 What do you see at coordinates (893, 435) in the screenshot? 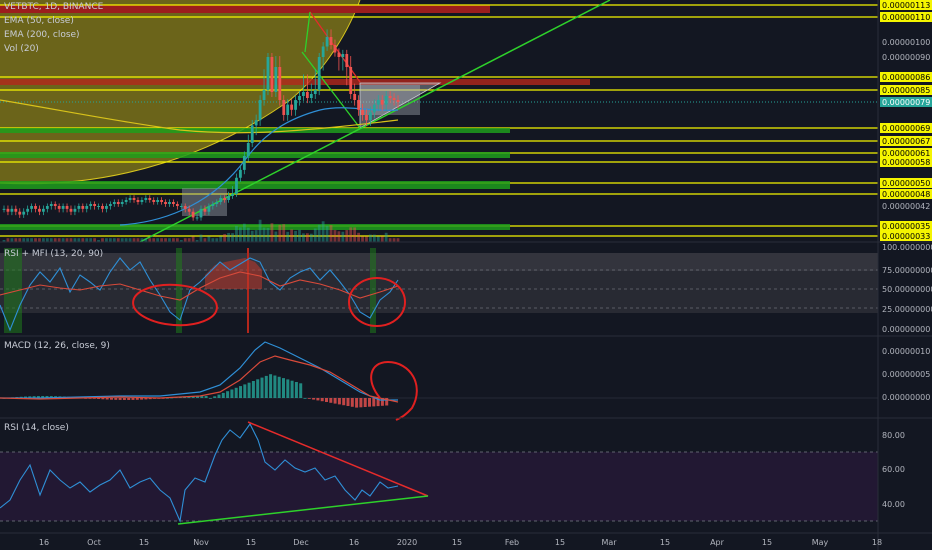
I see `rsi-tick-label: 80.00` at bounding box center [893, 435].